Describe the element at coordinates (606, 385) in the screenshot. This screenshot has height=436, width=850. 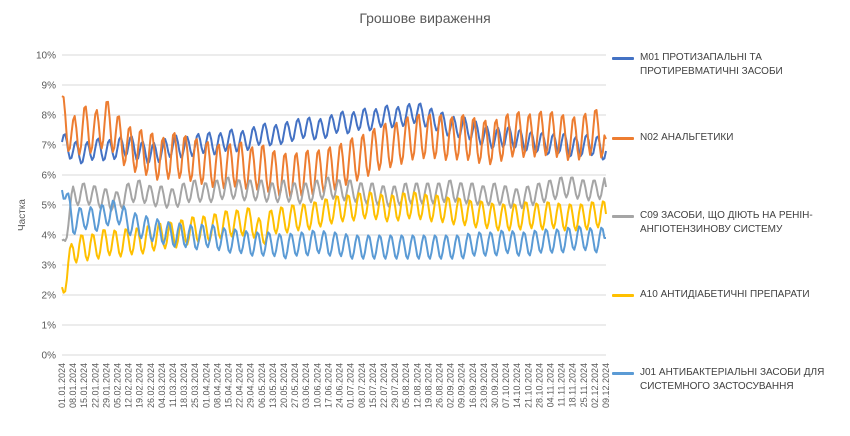
I see `x-tick-label: 09.12.2024` at that location.